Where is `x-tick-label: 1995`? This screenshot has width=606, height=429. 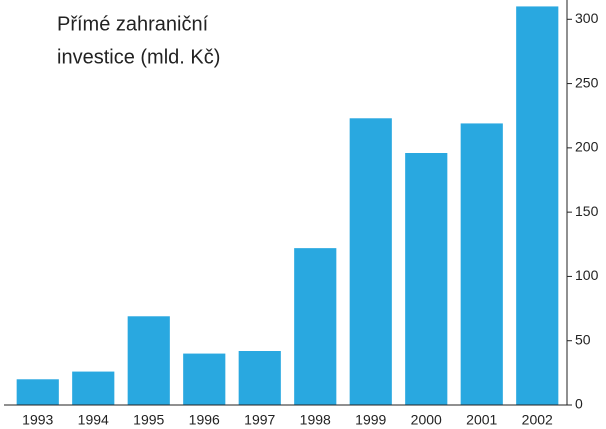 x-tick-label: 1995 is located at coordinates (148, 420).